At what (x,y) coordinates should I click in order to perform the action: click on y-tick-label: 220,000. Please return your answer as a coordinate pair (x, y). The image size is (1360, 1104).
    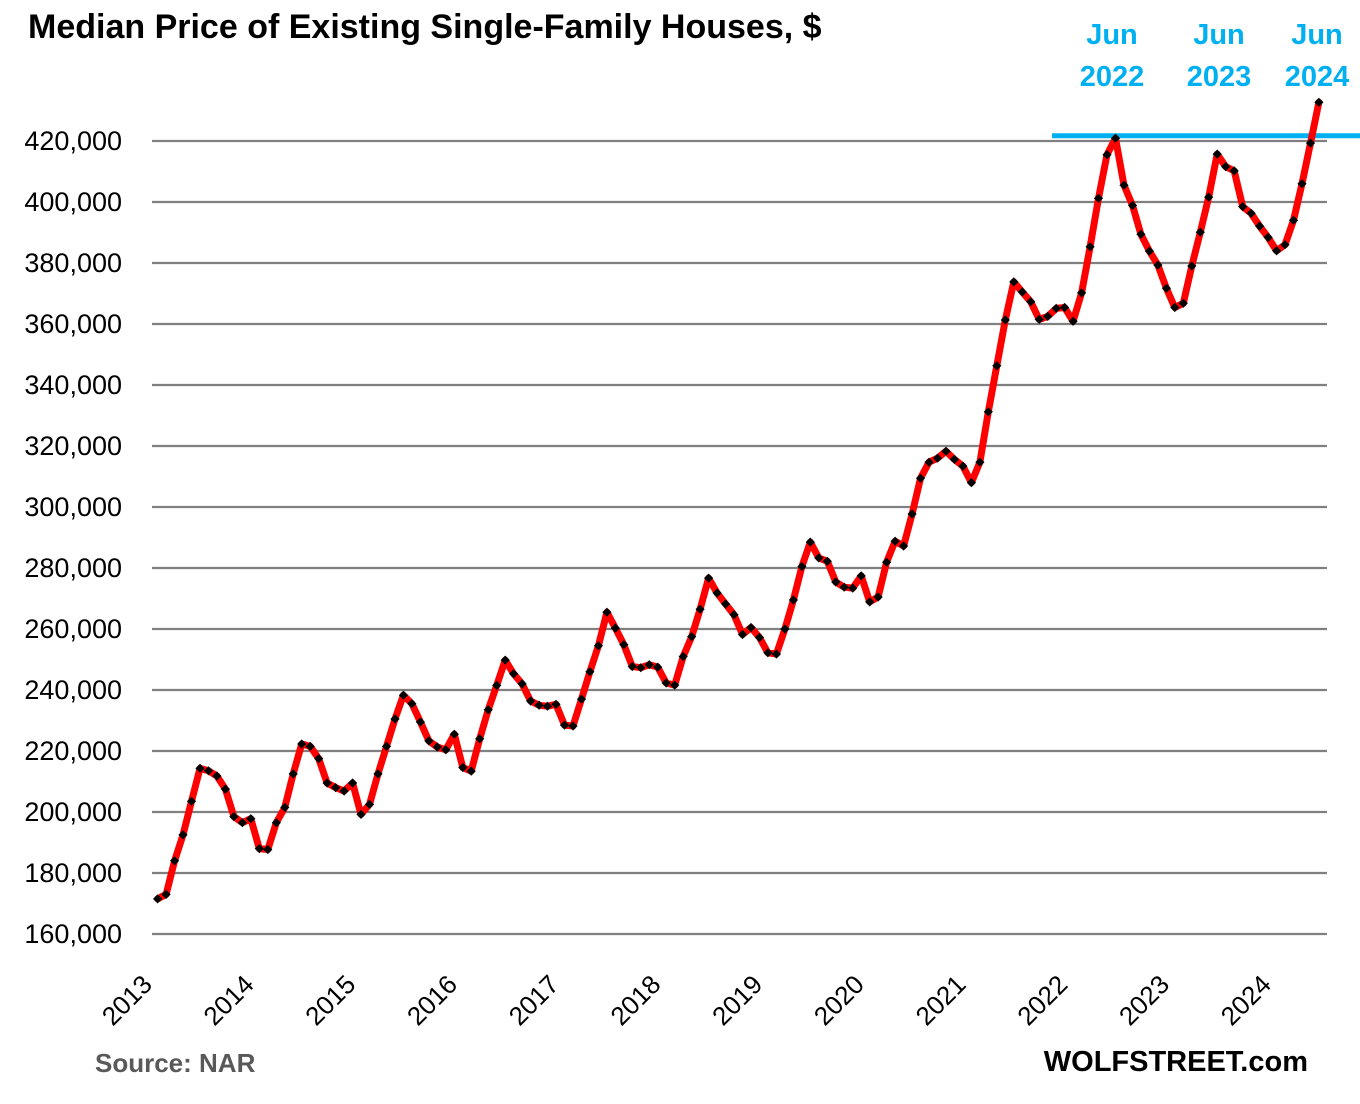
    Looking at the image, I should click on (73, 751).